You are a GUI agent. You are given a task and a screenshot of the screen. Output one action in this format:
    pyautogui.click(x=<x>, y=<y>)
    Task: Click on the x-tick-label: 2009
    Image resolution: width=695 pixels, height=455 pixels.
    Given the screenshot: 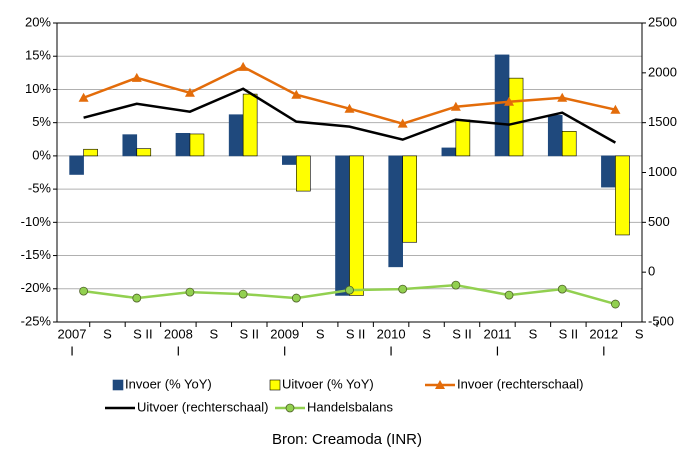 What is the action you would take?
    pyautogui.click(x=284, y=333)
    